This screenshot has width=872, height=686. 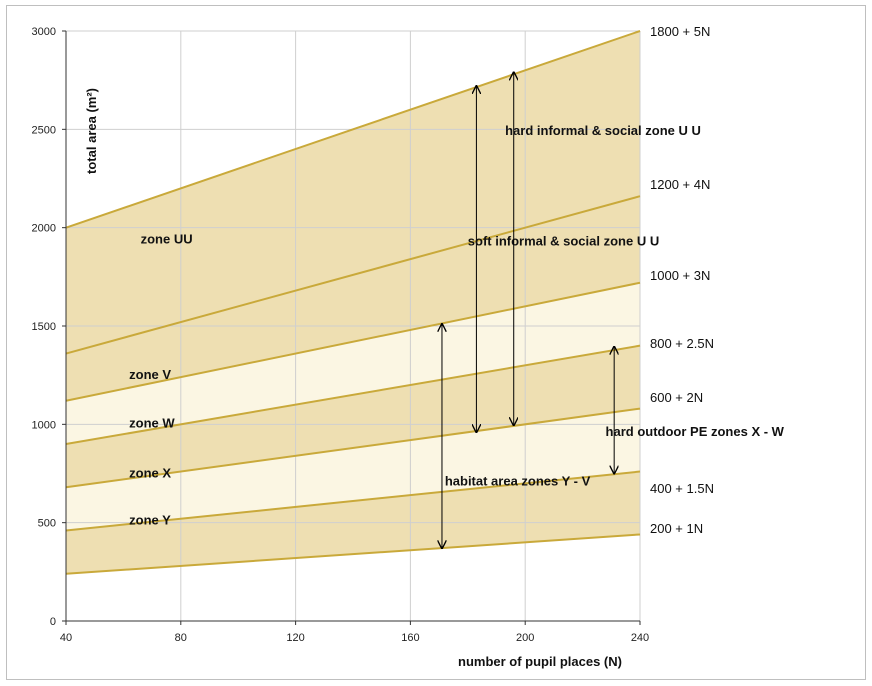 I want to click on series-label-1: 400 + 1.5N, so click(x=682, y=488).